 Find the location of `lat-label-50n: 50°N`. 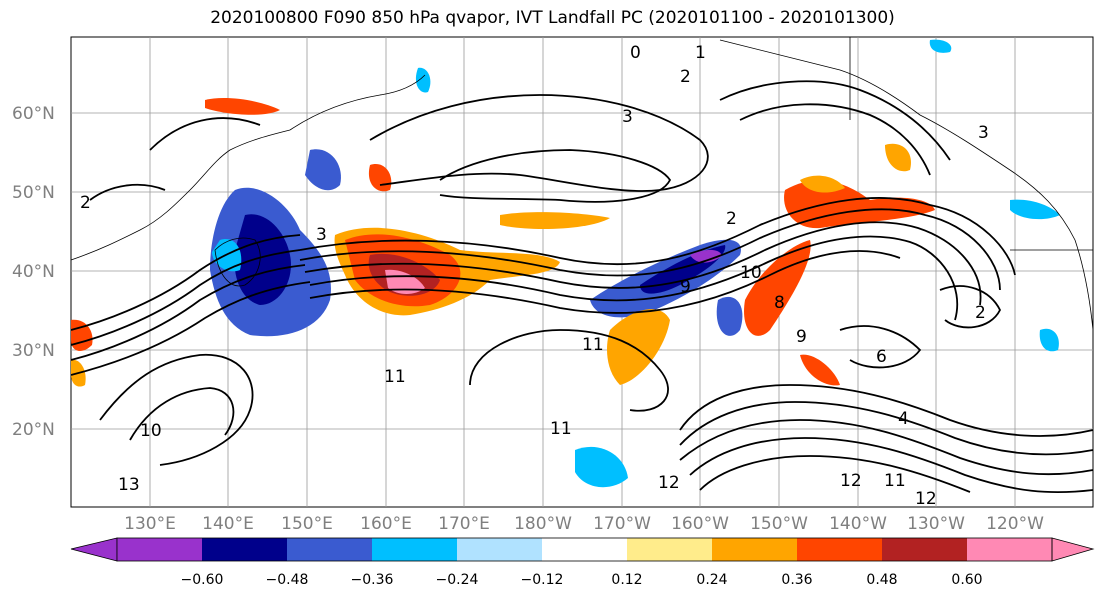

lat-label-50n: 50°N is located at coordinates (33, 193).